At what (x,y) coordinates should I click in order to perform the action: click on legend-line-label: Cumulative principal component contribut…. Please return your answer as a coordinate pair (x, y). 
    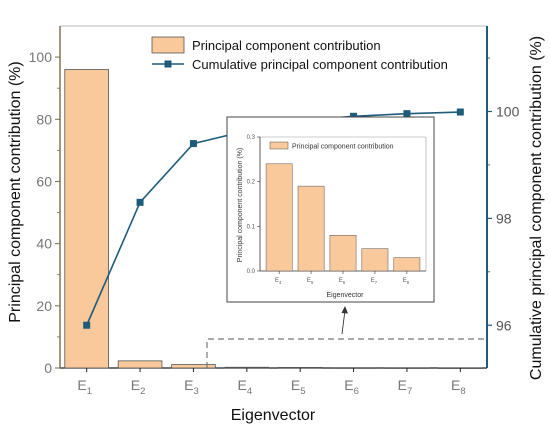
    Looking at the image, I should click on (320, 64).